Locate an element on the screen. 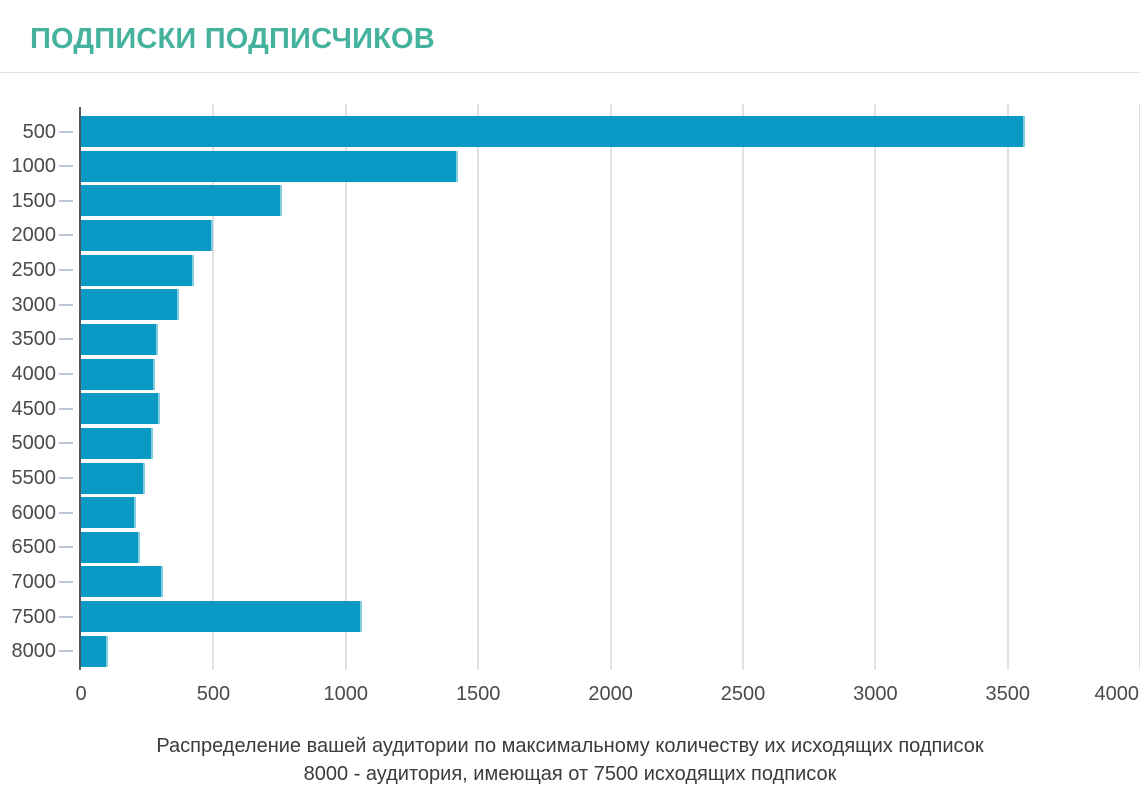 The image size is (1140, 806). y-axis-line is located at coordinates (80, 388).